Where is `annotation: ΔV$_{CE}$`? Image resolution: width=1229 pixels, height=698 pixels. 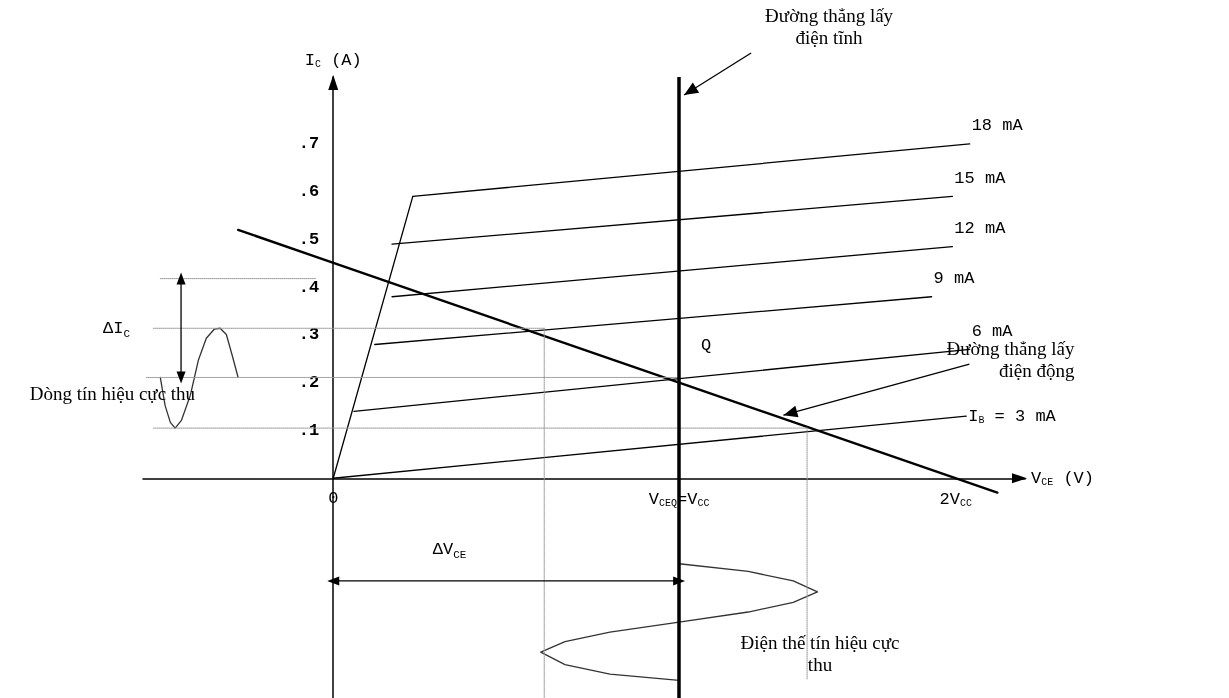
annotation: ΔV$_{CE}$ is located at coordinates (449, 551).